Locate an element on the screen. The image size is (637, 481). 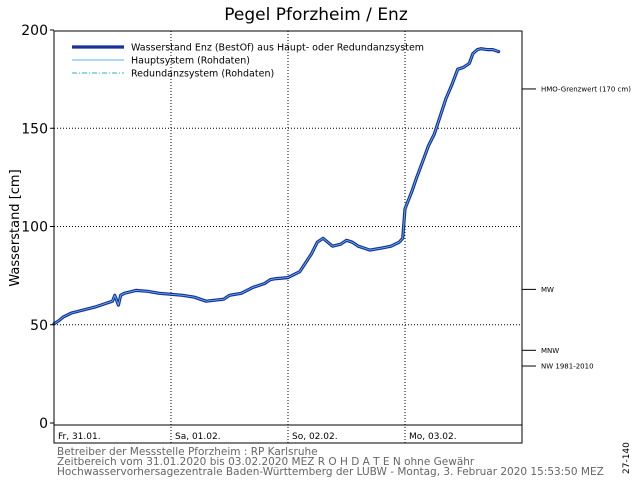
y-tick-label: 50 is located at coordinates (39, 326).